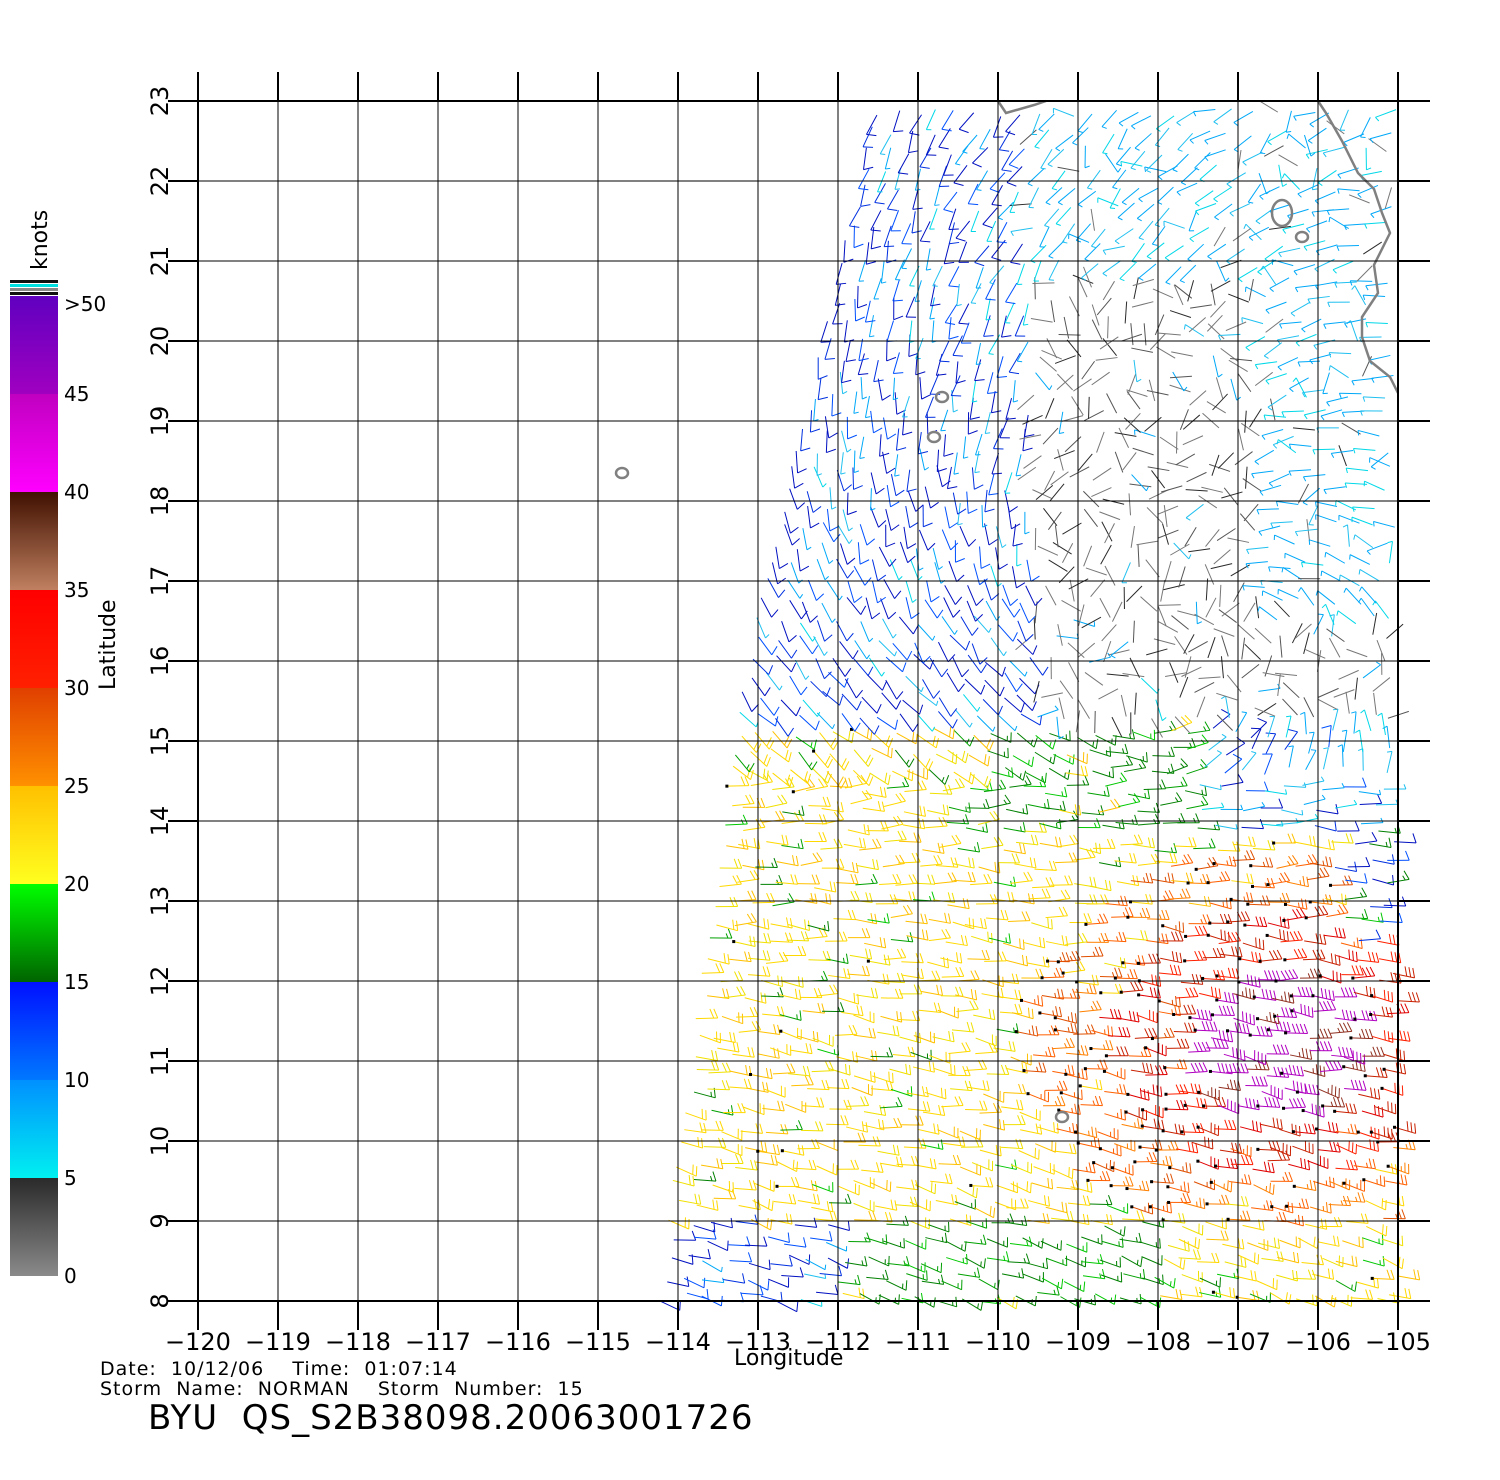 The width and height of the screenshot is (1500, 1480). Describe the element at coordinates (1062, 1117) in the screenshot. I see `island-clipperton` at that location.